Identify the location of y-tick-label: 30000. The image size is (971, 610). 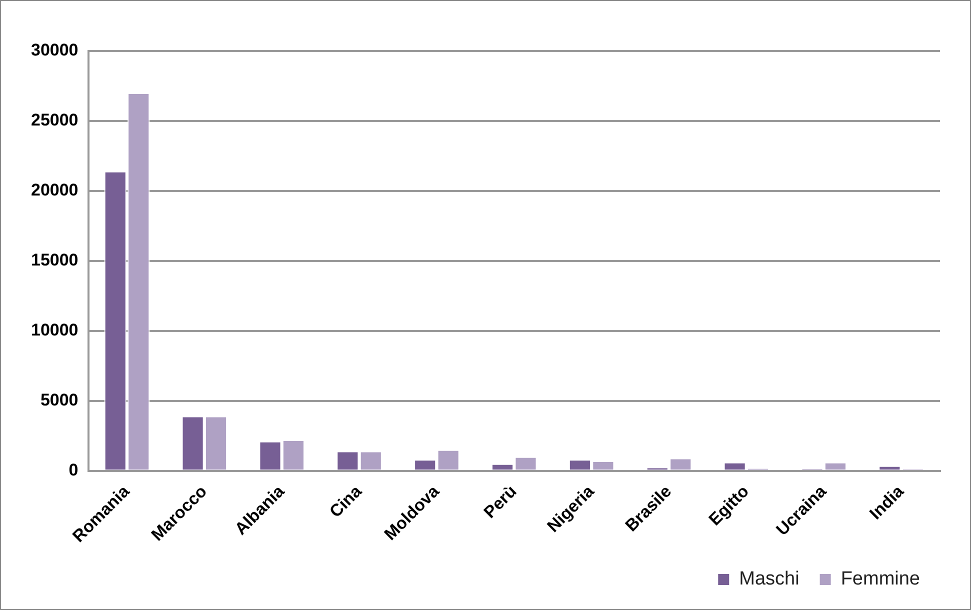
(54, 50).